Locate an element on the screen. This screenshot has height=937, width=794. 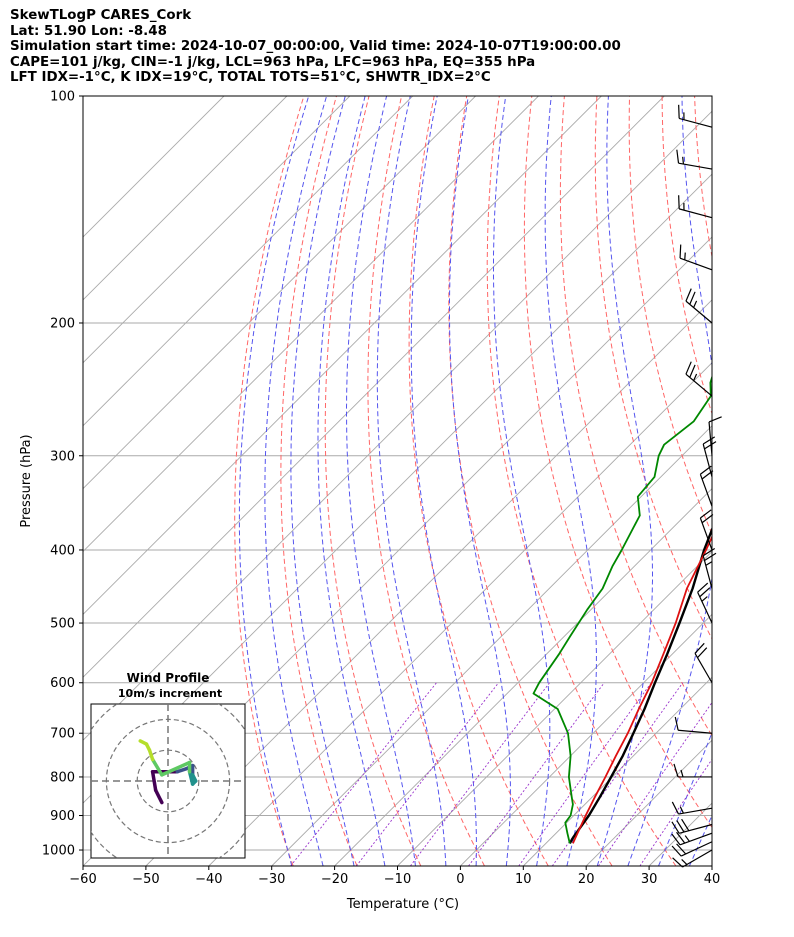
wind-barbs is located at coordinates (696, 486).